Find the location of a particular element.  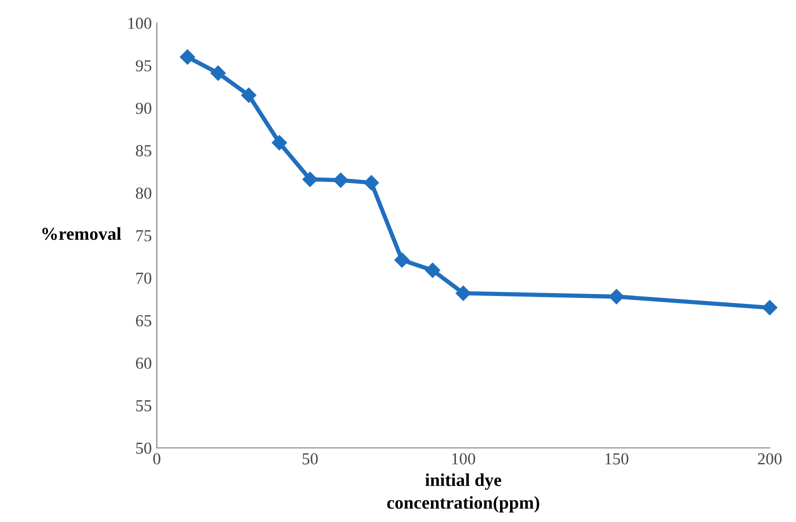

y-tick-label: 80 is located at coordinates (144, 193).